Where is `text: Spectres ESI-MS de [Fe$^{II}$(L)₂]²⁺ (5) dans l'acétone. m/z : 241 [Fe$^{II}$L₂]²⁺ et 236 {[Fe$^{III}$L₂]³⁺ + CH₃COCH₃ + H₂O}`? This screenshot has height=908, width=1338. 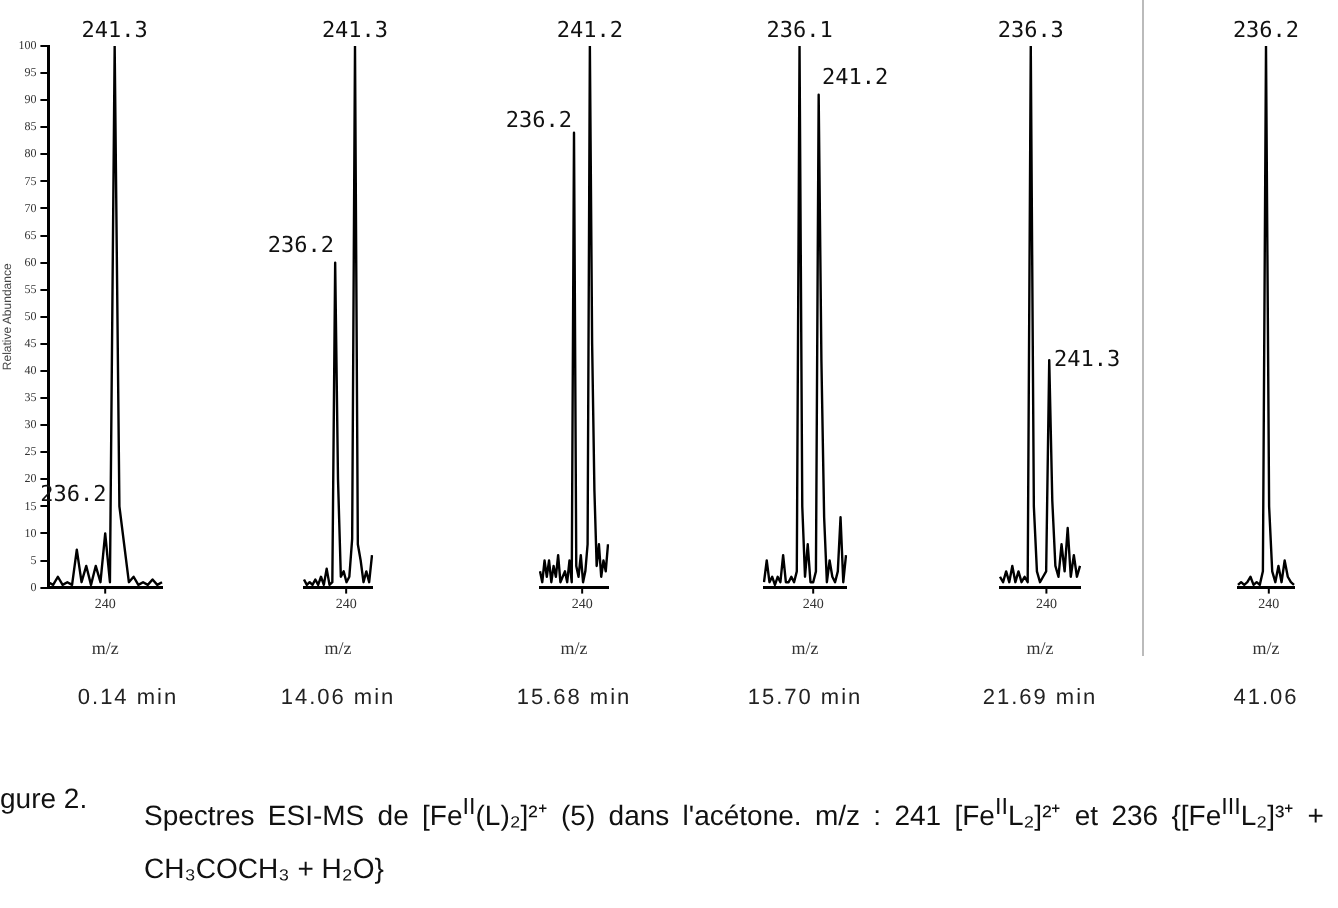 text: Spectres ESI-MS de [Fe$^{II}$(L)₂]²⁺ (5) dans l'acétone. m/z : 241 [Fe$^{II}$L₂]²⁺ et 236 {[Fe$^{III}$L₂]³⁺ + CH₃COCH₃ + H₂O} is located at coordinates (734, 839).